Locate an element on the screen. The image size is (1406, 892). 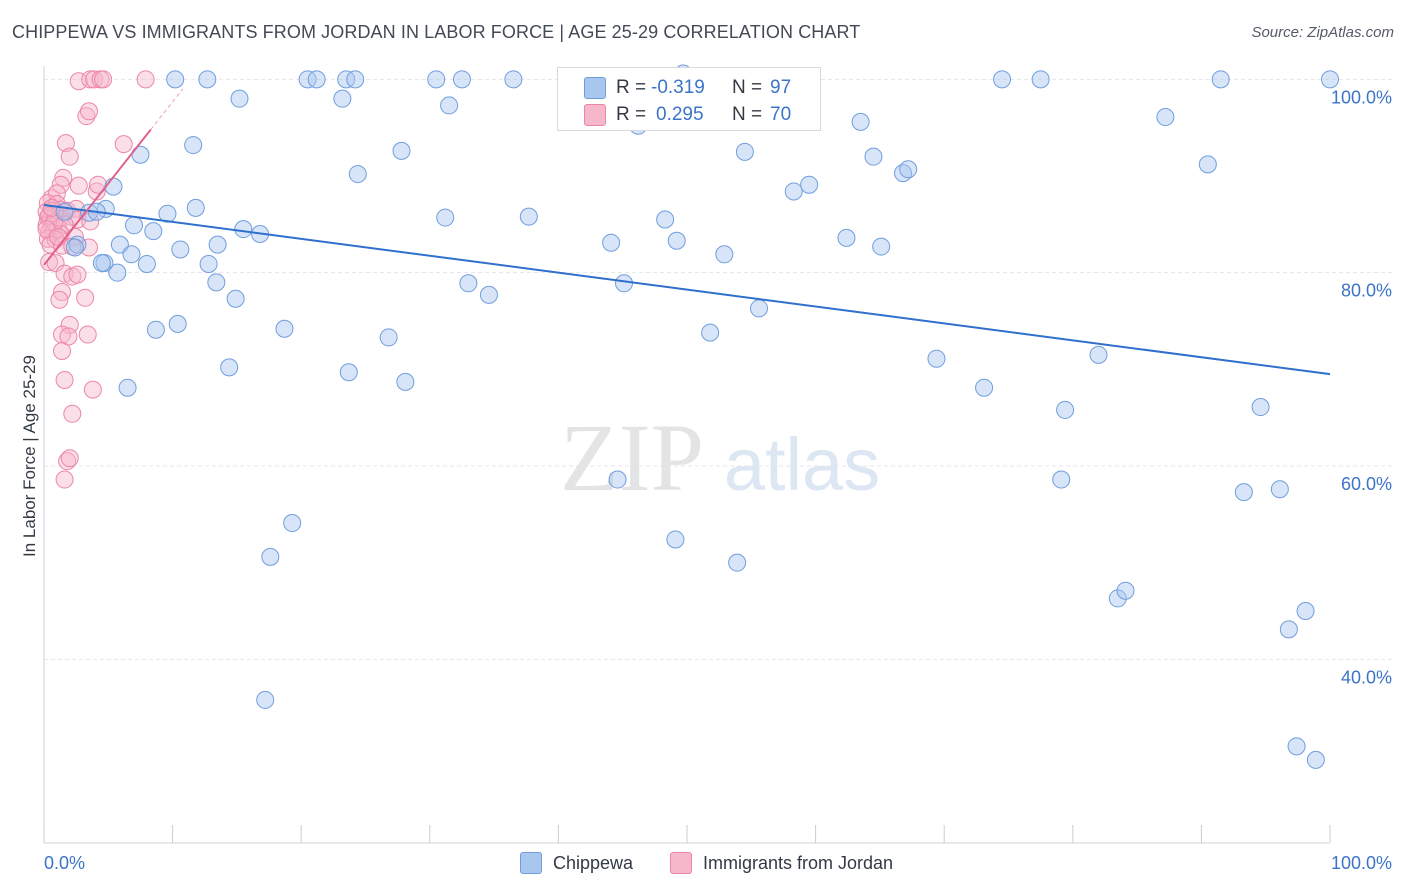
y-tick-label: 60.0% is located at coordinates (1366, 484).